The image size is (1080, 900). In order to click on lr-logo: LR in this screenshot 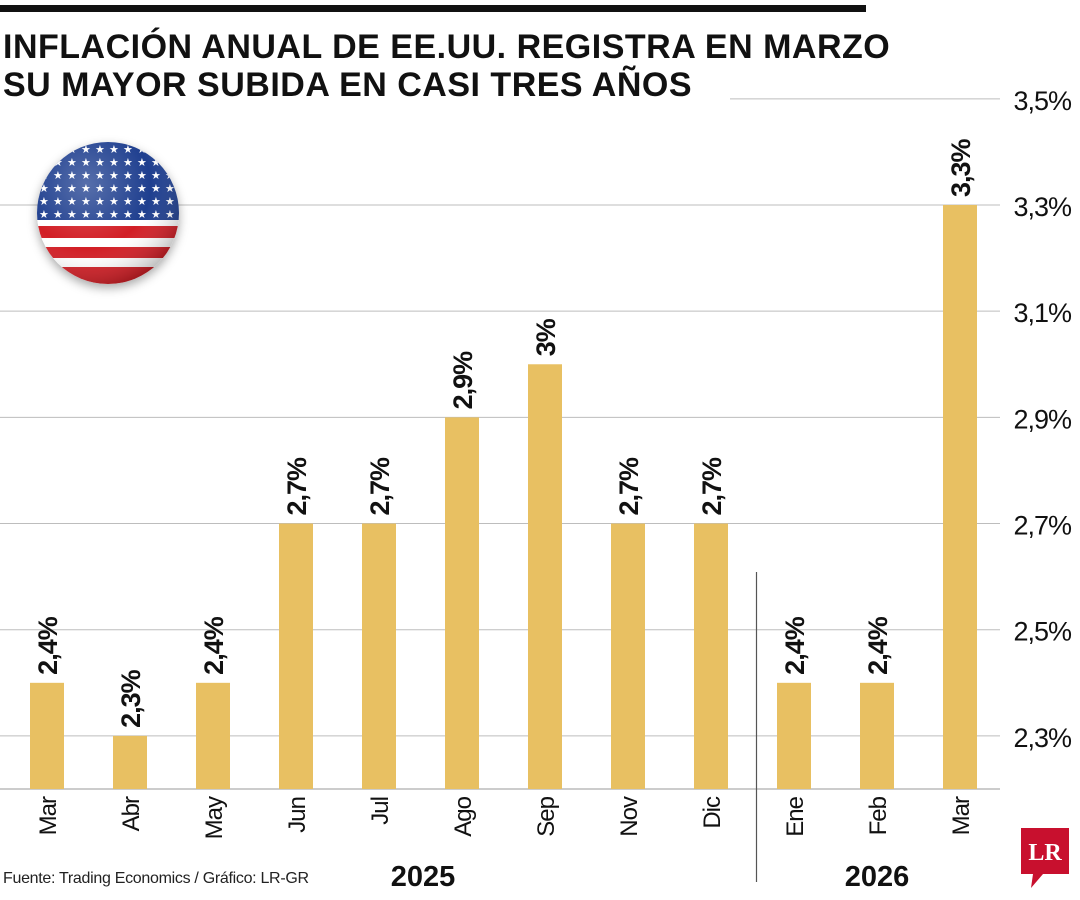, I will do `click(1045, 858)`.